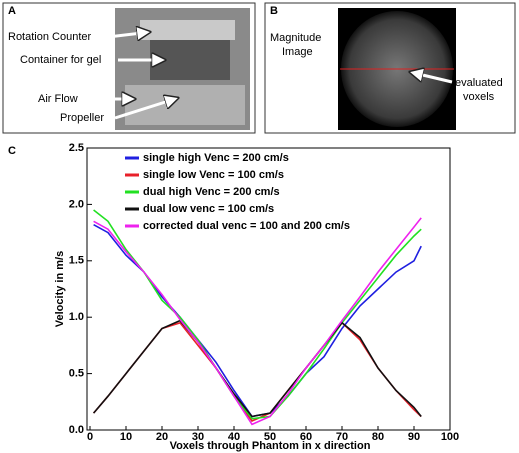  What do you see at coordinates (60, 60) in the screenshot?
I see `callout: Container for gel` at bounding box center [60, 60].